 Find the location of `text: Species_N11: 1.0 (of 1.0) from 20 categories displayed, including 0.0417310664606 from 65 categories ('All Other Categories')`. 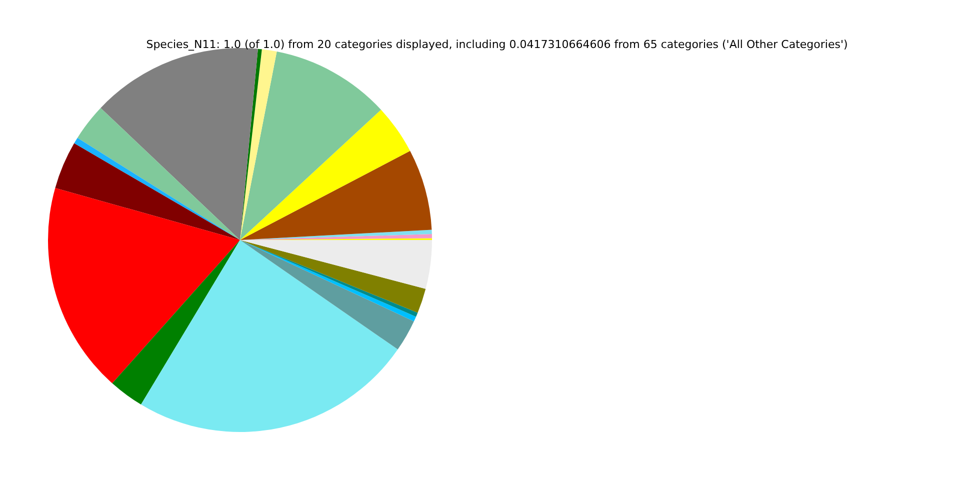

text: Species_N11: 1.0 (of 1.0) from 20 categories displayed, including 0.0417310664606 from 65 categories ('All Other Categories') is located at coordinates (497, 44).